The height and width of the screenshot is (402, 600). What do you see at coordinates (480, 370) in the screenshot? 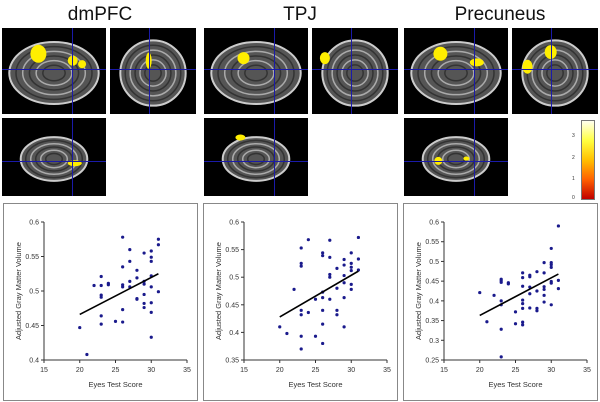
I see `x-tick-label: 20` at bounding box center [480, 370].